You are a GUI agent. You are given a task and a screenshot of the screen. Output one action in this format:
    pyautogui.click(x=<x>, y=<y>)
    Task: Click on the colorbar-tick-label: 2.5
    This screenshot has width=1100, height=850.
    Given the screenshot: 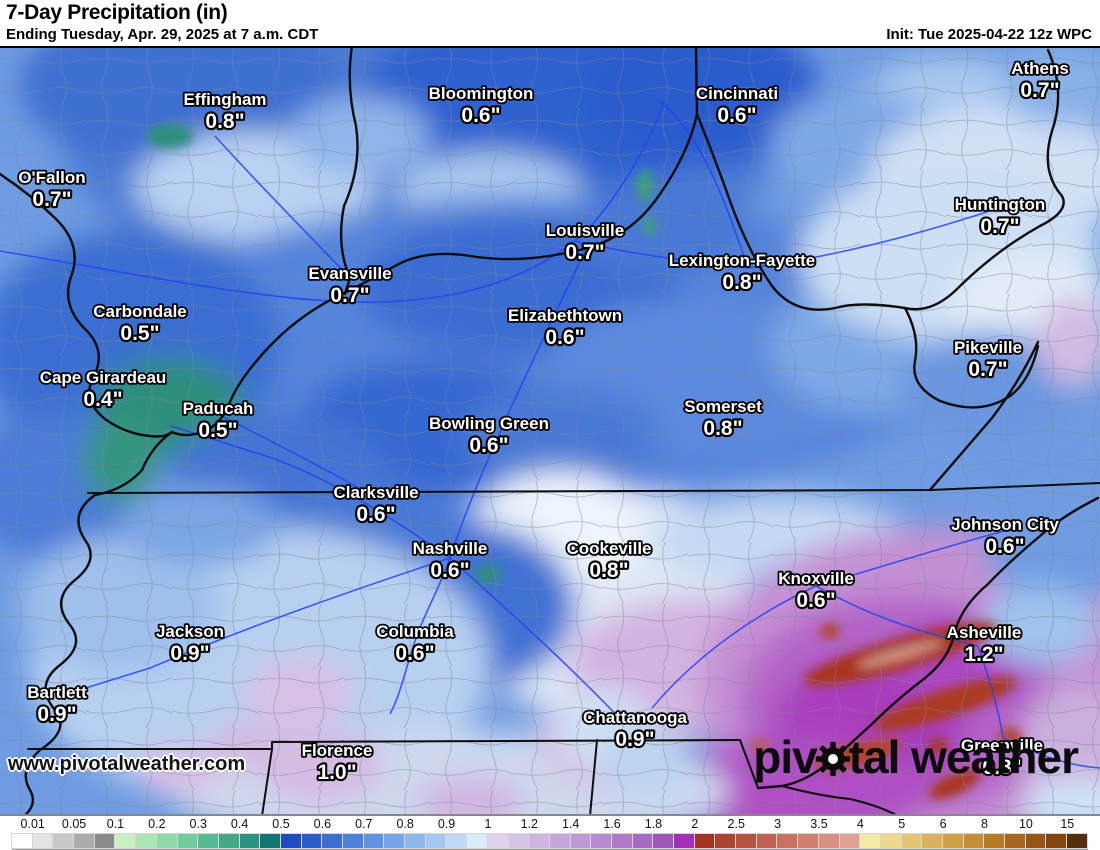 What is the action you would take?
    pyautogui.click(x=736, y=824)
    